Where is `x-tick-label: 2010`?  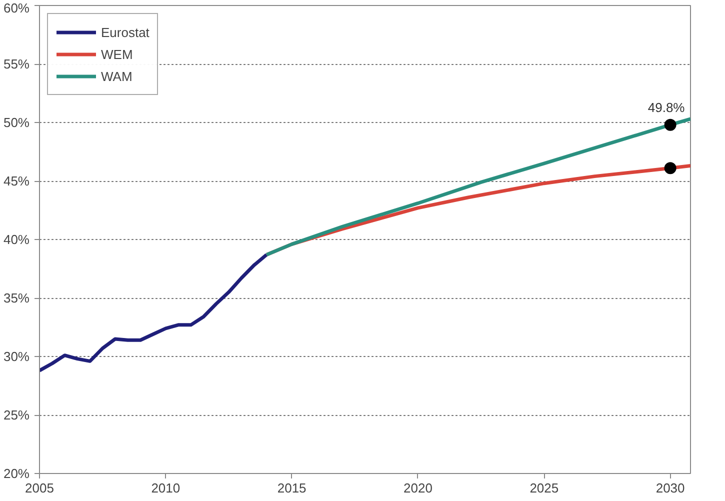 x-tick-label: 2010 is located at coordinates (165, 488).